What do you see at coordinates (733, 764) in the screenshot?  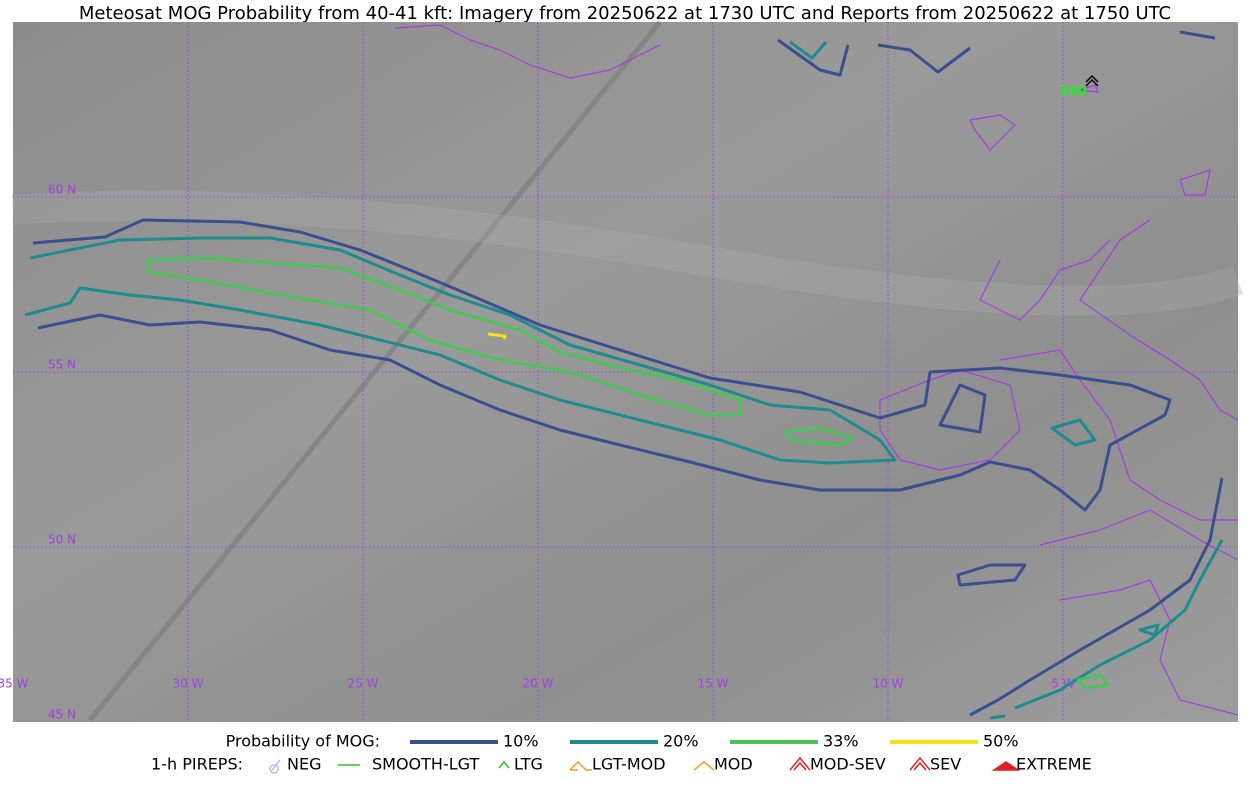 I see `legend-label: MOD` at bounding box center [733, 764].